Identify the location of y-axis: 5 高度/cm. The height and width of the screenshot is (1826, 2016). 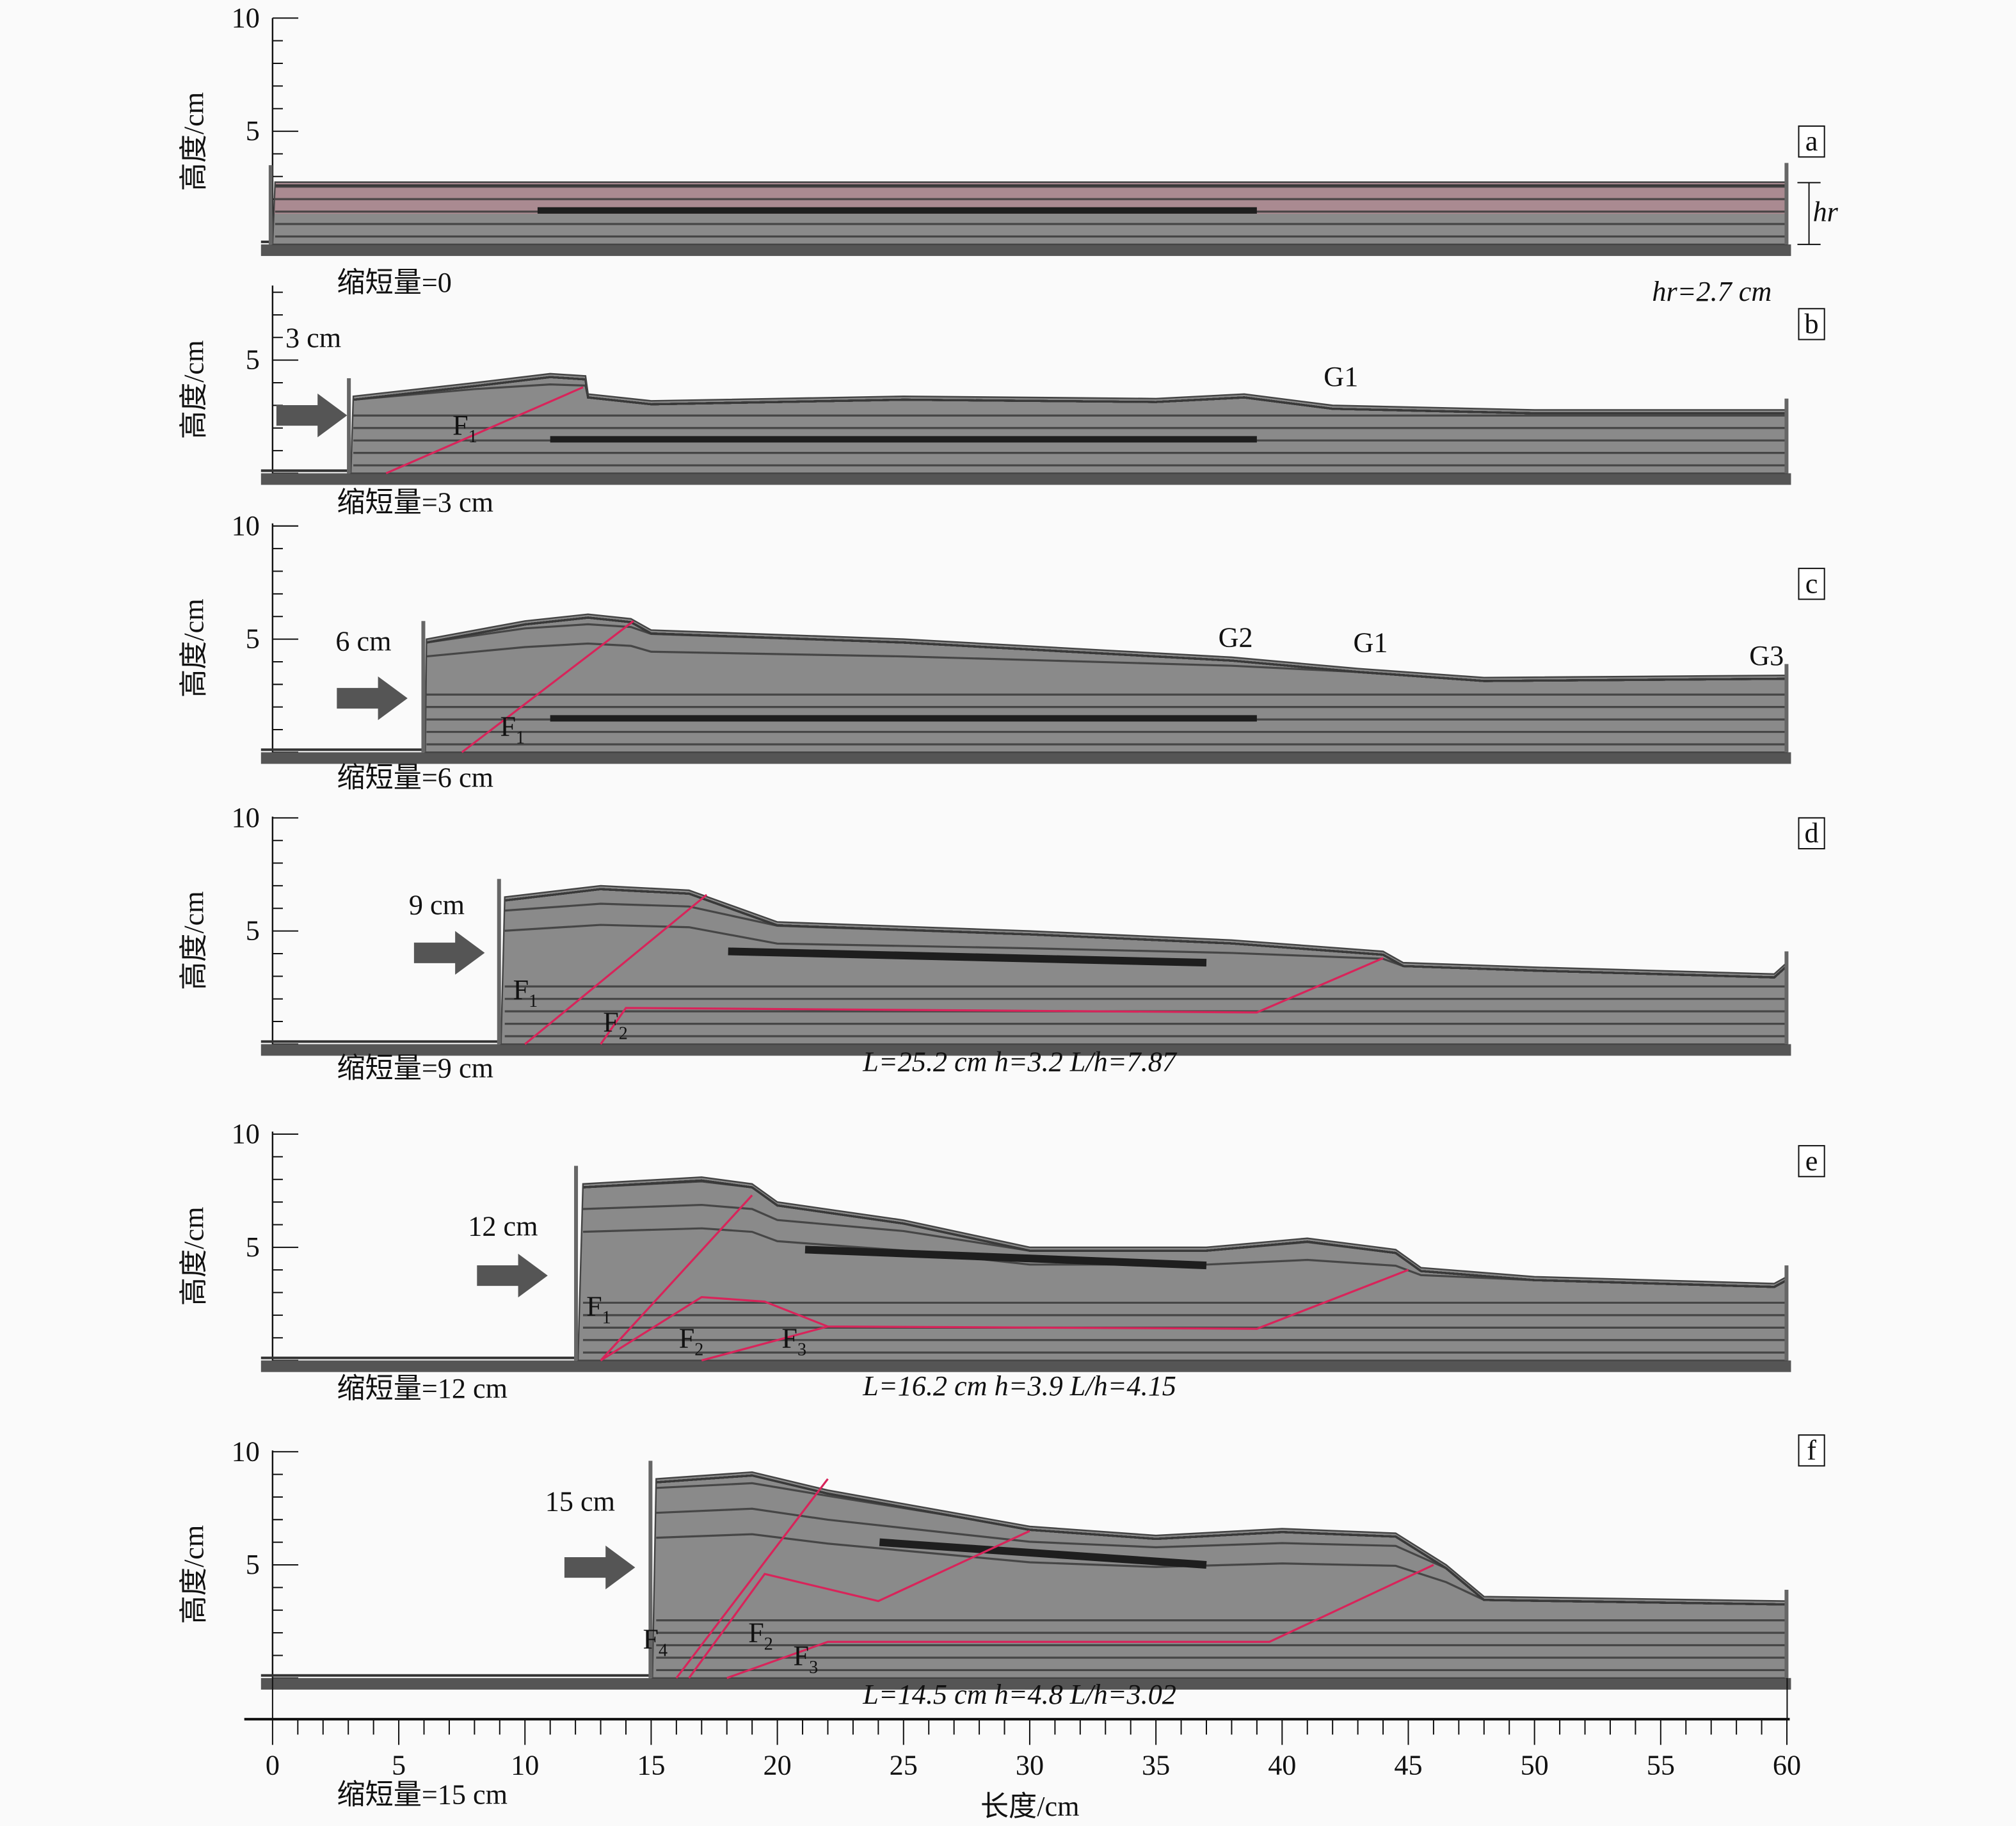
(238, 382).